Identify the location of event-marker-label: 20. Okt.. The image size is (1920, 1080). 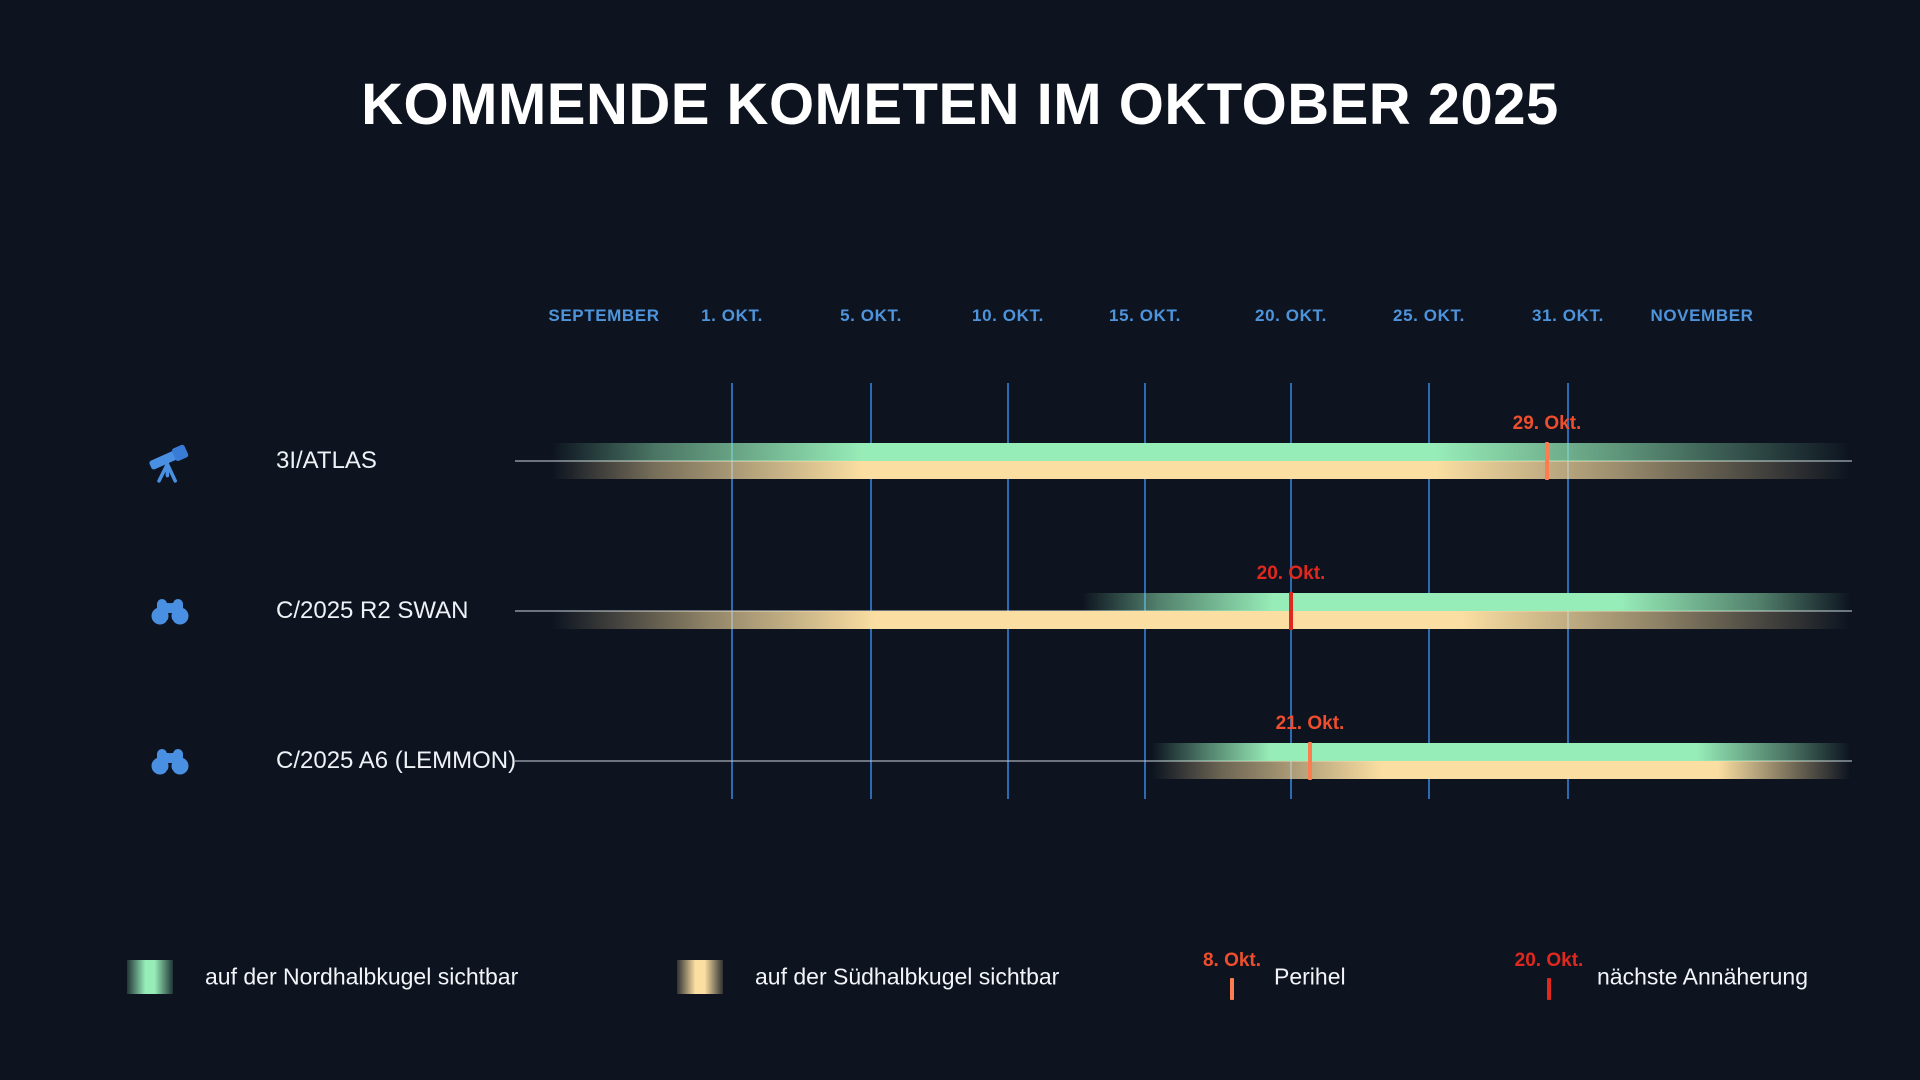
(1291, 573).